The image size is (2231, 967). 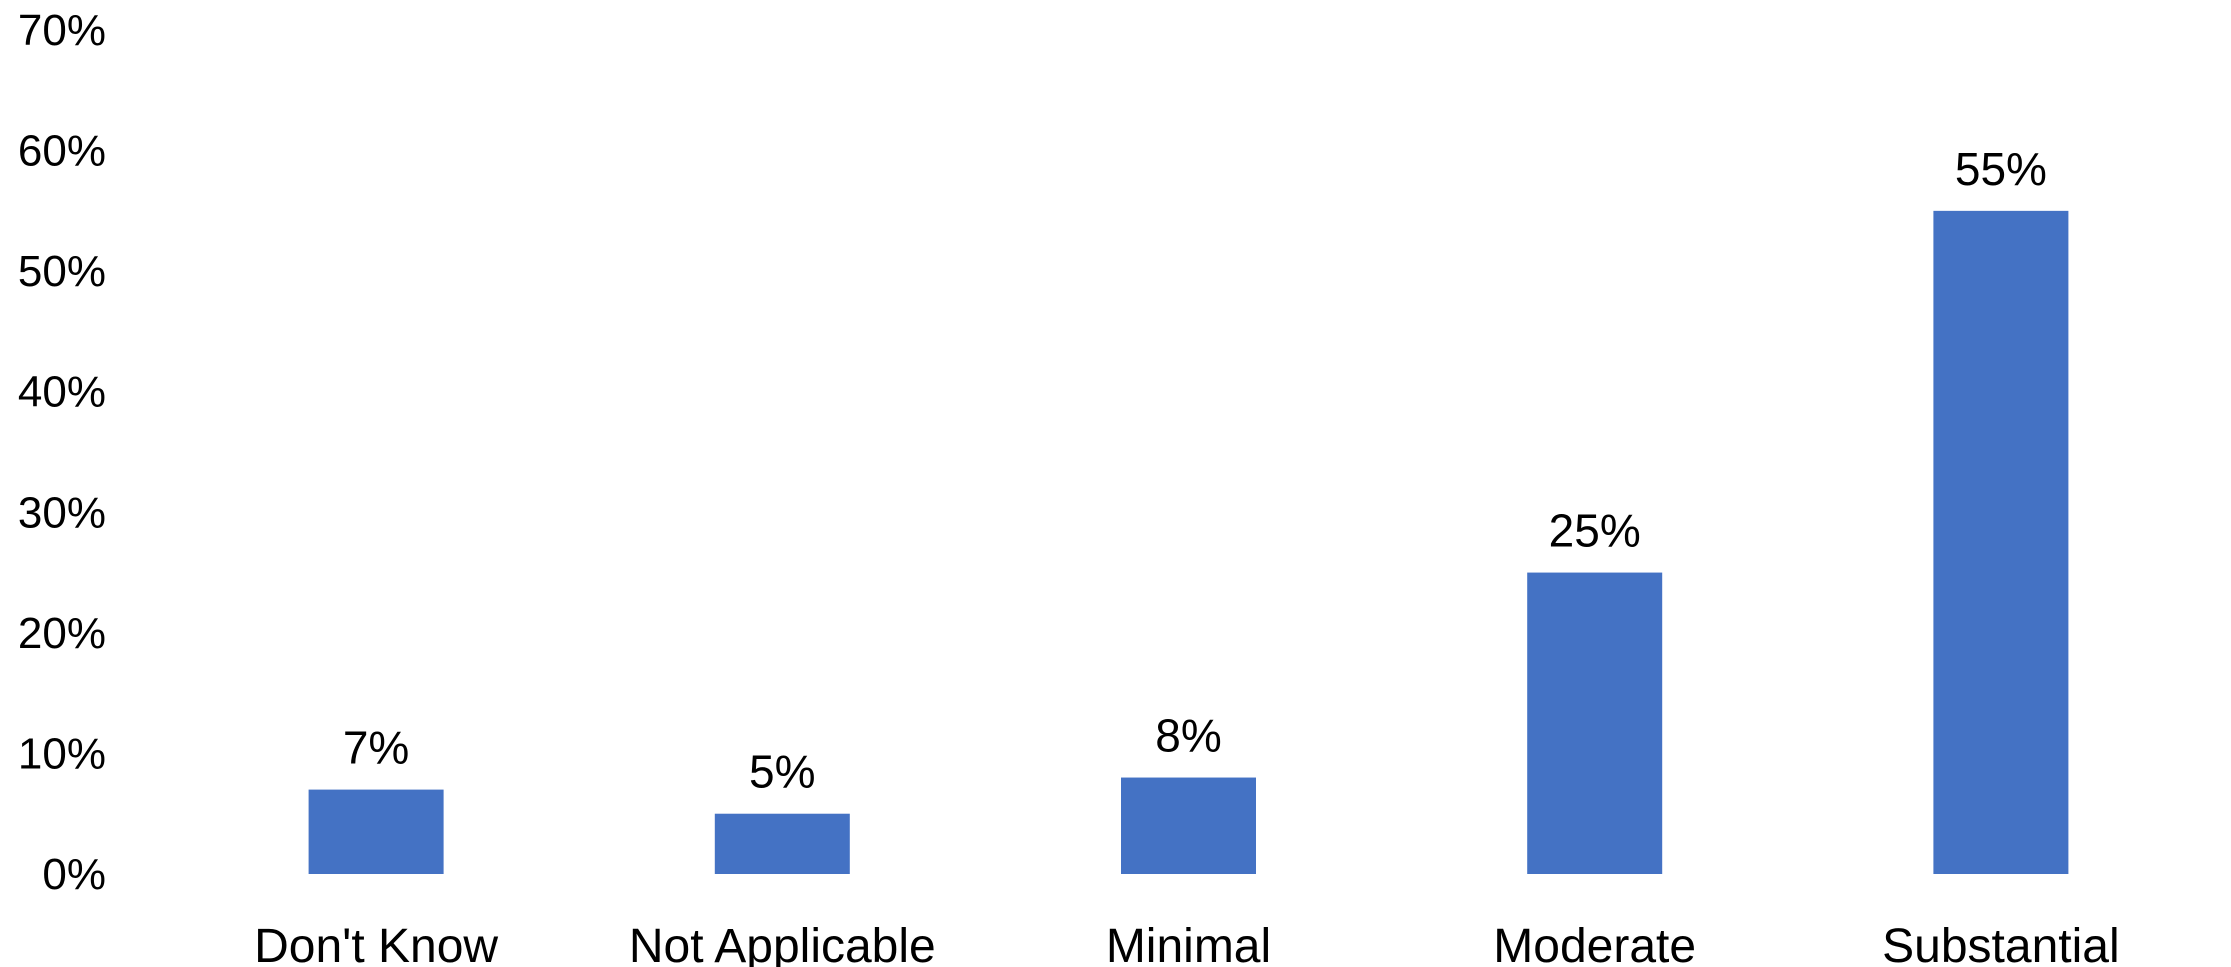 I want to click on x-category-label: Minimal, so click(x=1188, y=943).